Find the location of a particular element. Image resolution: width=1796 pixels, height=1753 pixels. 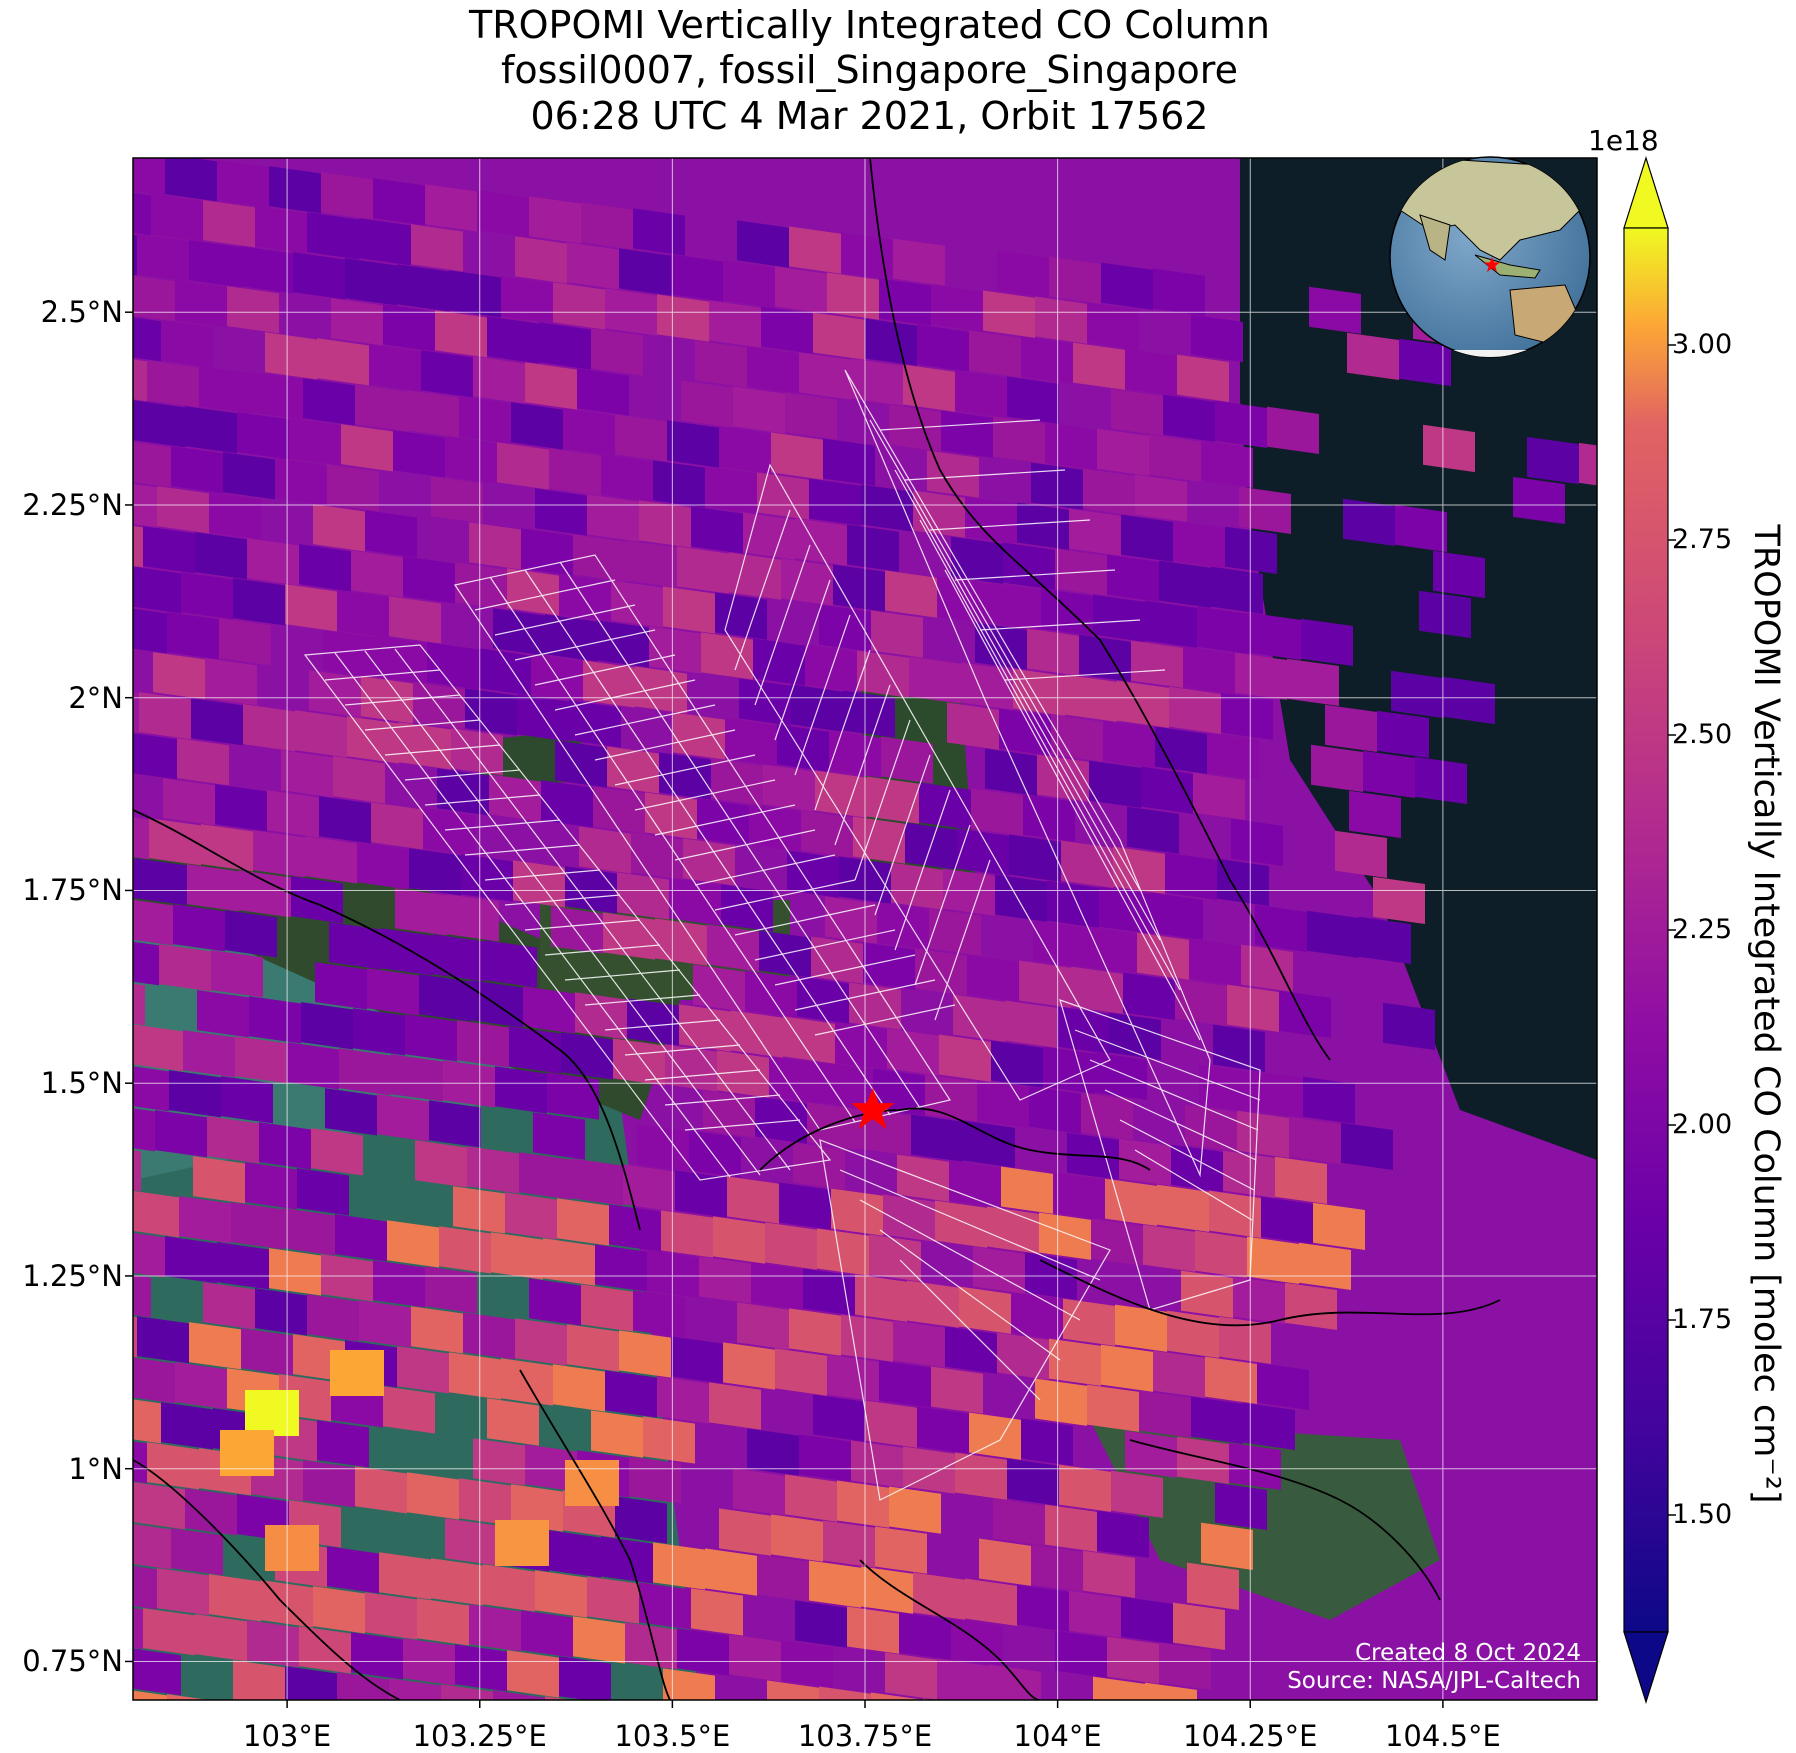

lat-tick-label: 2.25°N is located at coordinates (72, 504).